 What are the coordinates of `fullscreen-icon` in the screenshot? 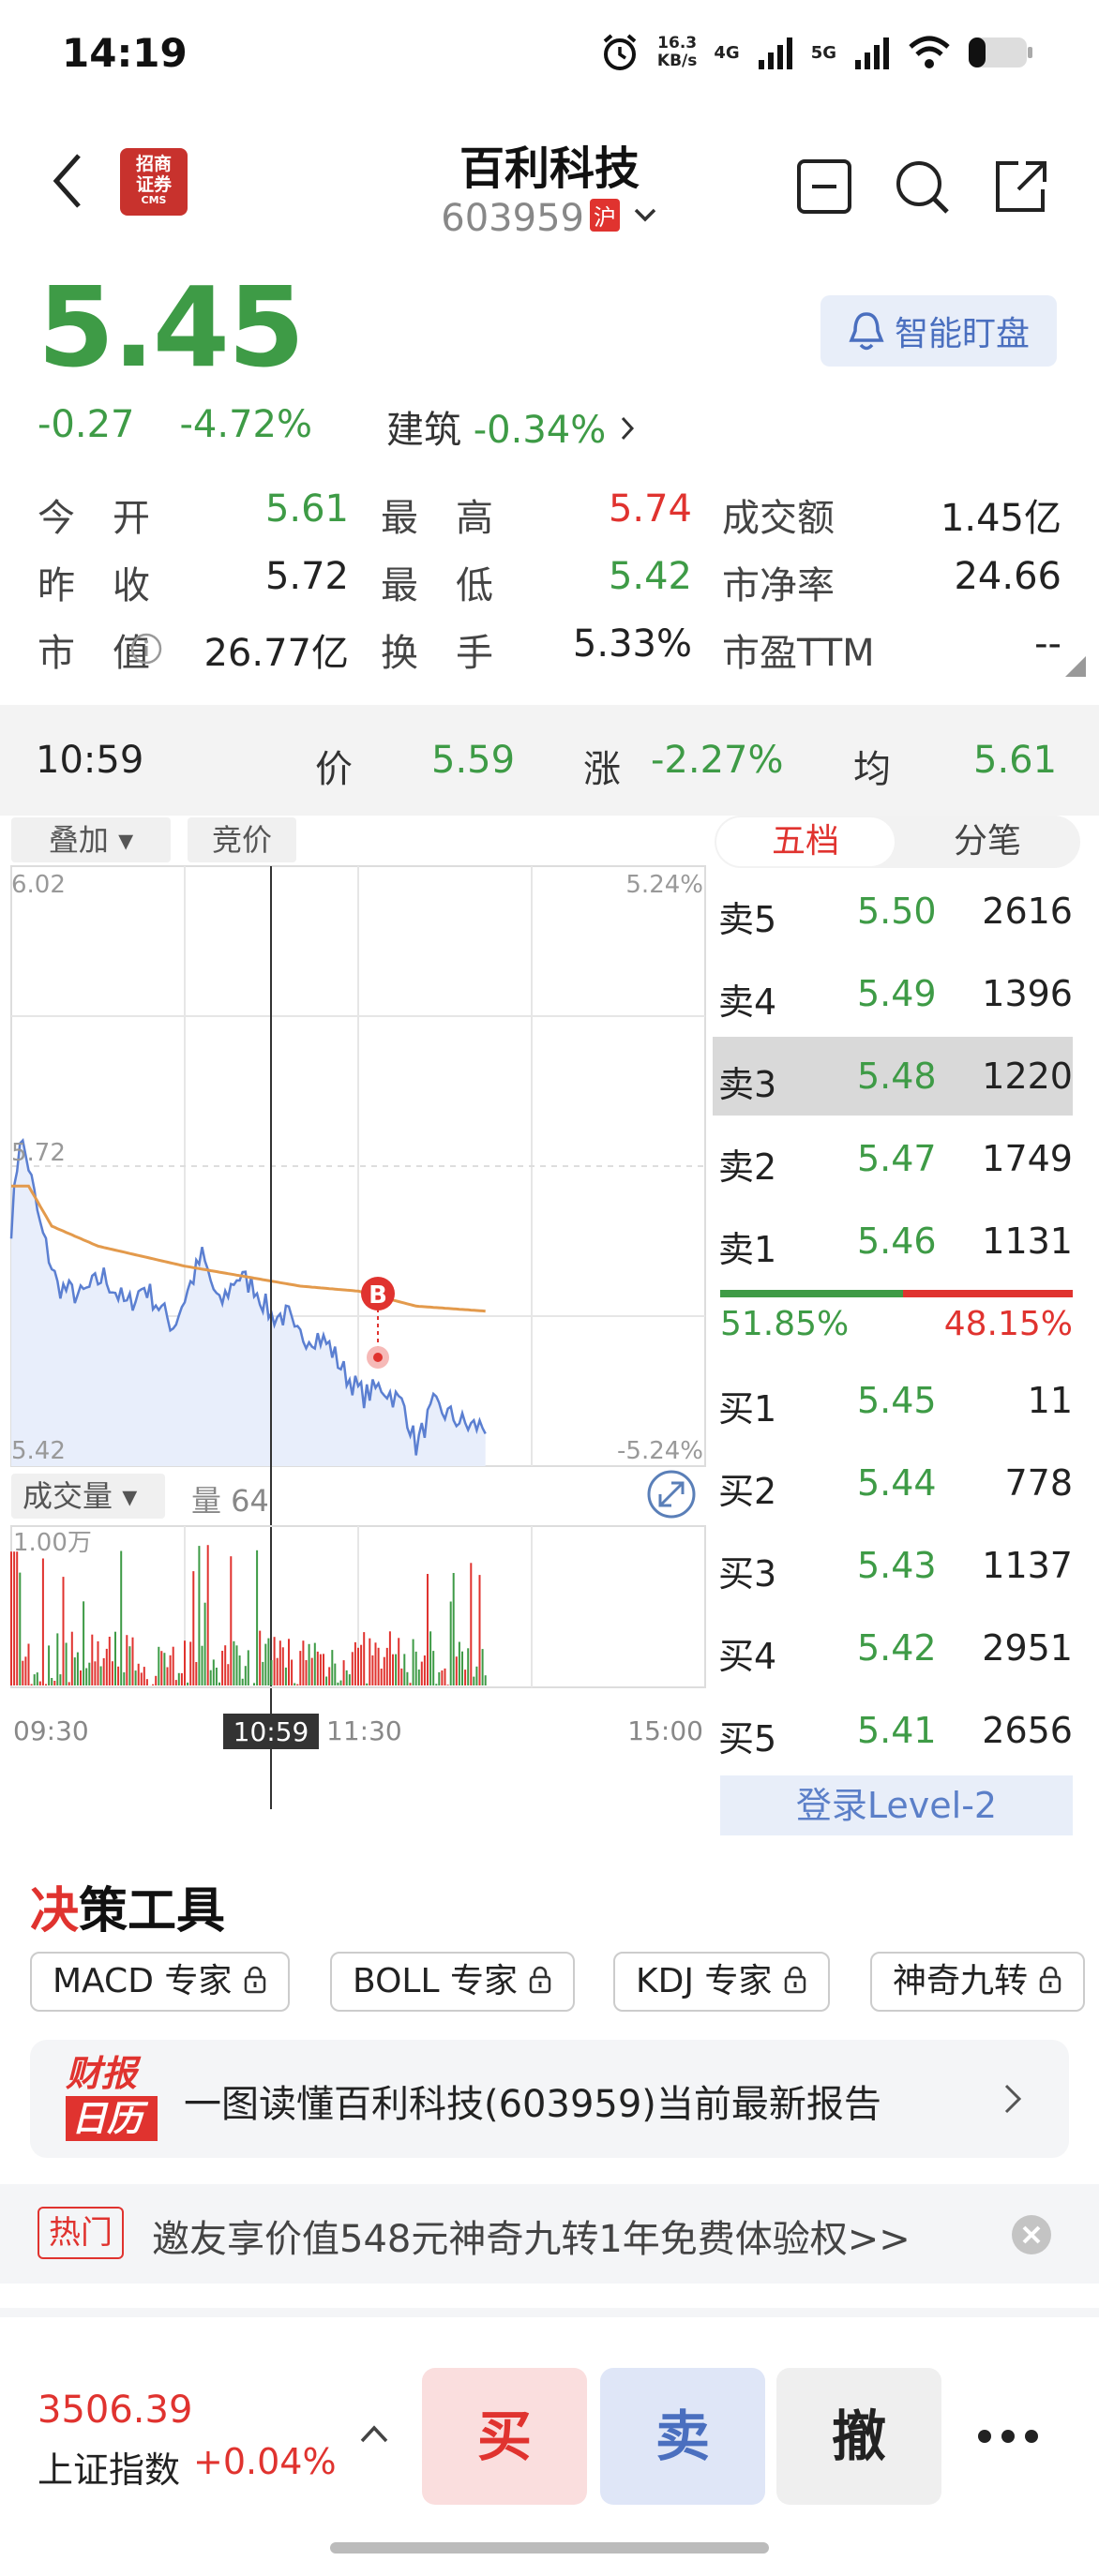 It's located at (671, 1495).